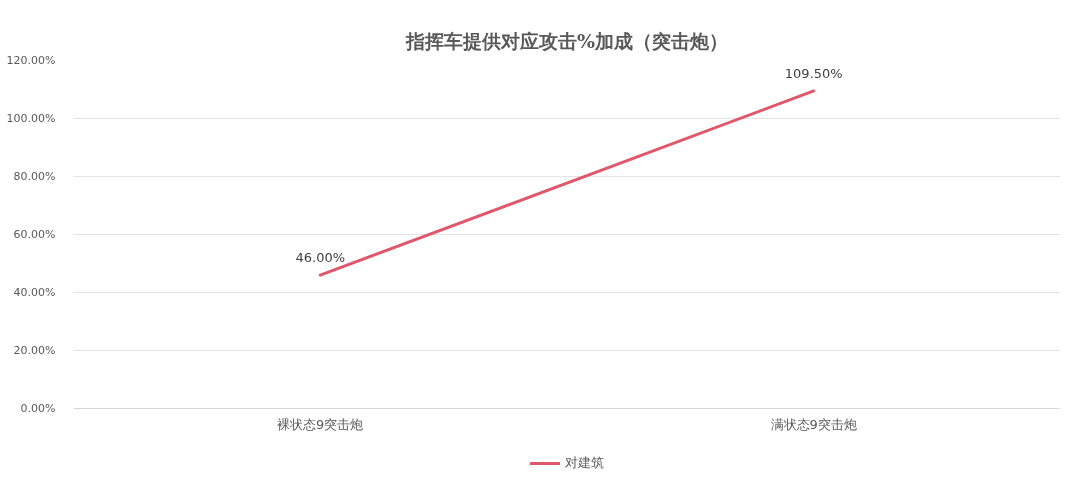  Describe the element at coordinates (566, 40) in the screenshot. I see `chart-title: 指挥车提供对应攻击%加成（突击炮）` at that location.